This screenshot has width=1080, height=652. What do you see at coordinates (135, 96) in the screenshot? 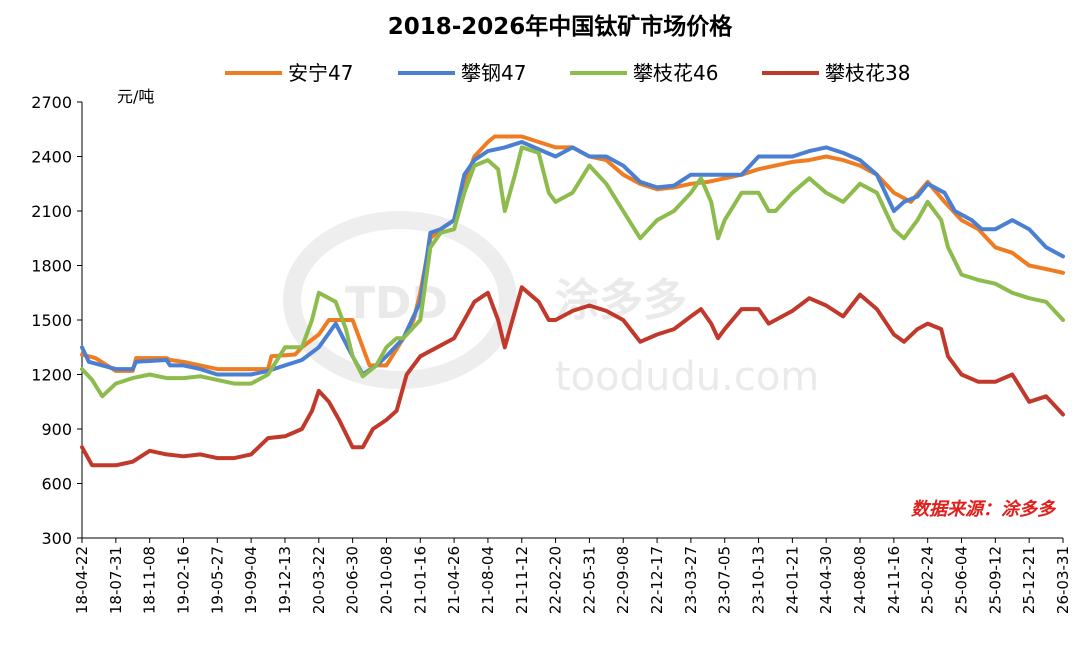
I see `y-axis-unit-label: 元/吨` at bounding box center [135, 96].